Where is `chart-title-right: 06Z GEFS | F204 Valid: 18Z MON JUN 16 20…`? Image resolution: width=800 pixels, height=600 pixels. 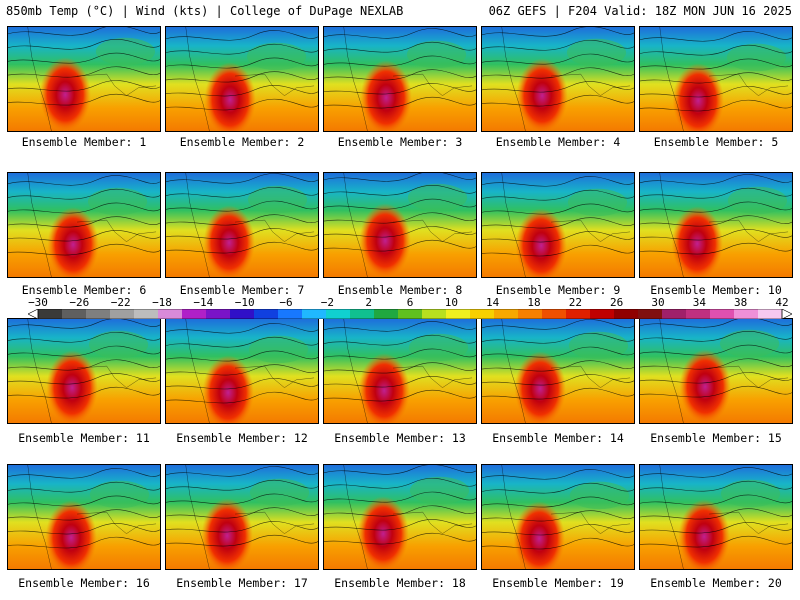
chart-title-right: 06Z GEFS | F204 Valid: 18Z MON JUN 16 20… is located at coordinates (640, 11).